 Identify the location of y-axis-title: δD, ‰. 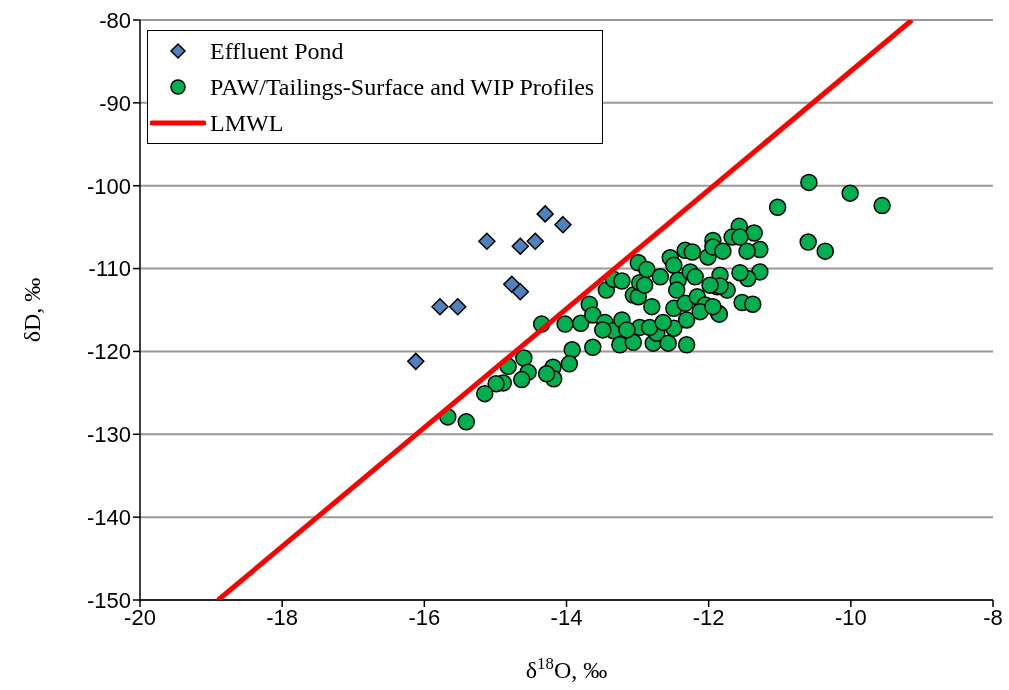
(32, 310).